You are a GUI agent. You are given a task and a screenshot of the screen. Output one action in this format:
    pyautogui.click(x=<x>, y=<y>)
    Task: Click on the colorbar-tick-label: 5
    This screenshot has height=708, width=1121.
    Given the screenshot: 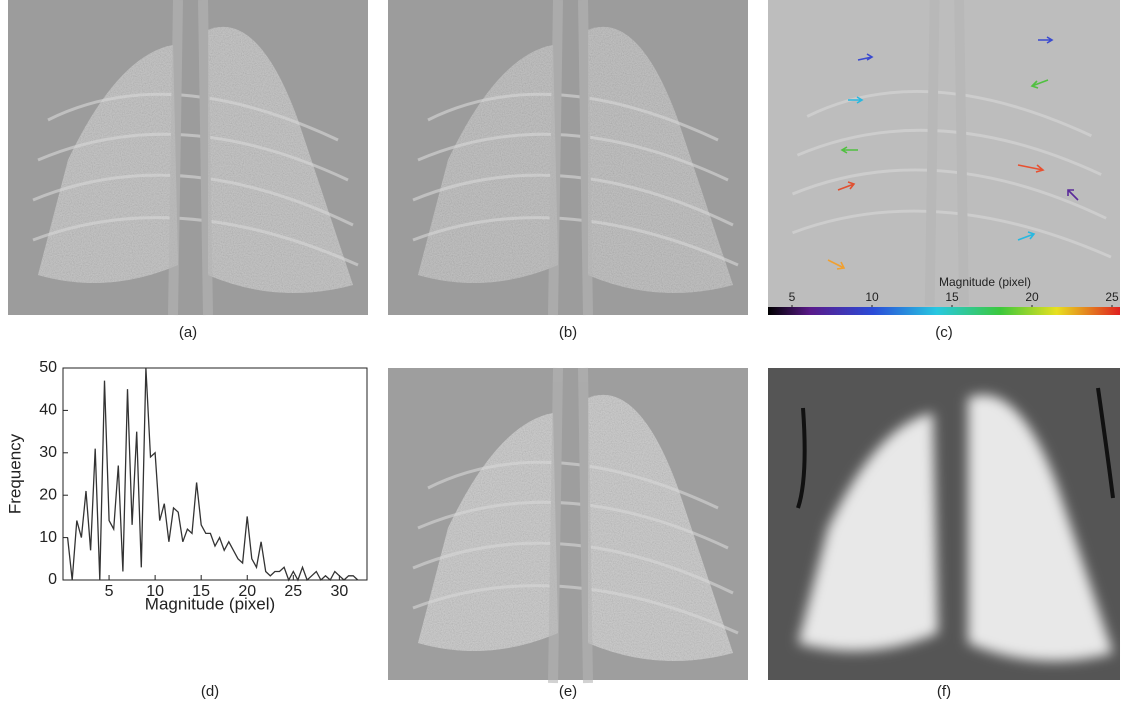 What is the action you would take?
    pyautogui.click(x=792, y=297)
    